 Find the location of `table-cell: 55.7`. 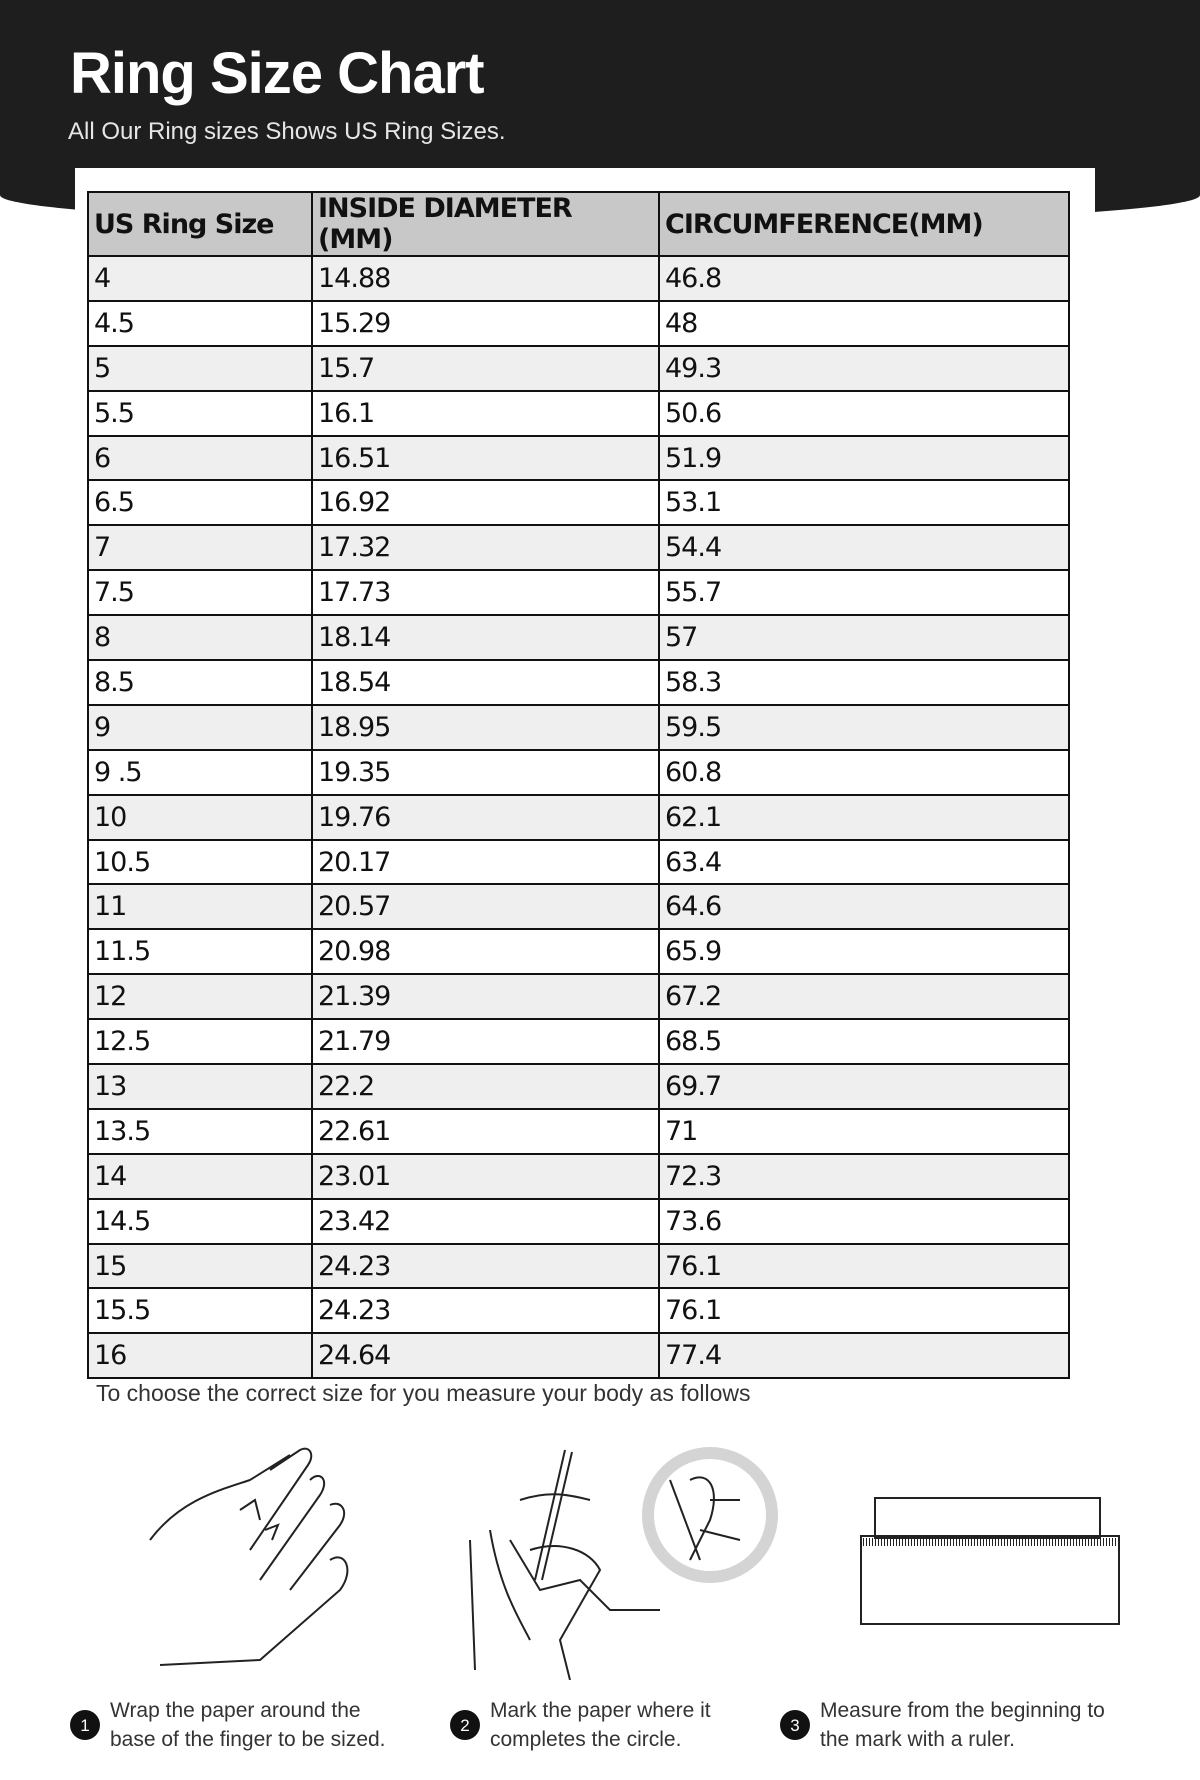

table-cell: 55.7 is located at coordinates (864, 593).